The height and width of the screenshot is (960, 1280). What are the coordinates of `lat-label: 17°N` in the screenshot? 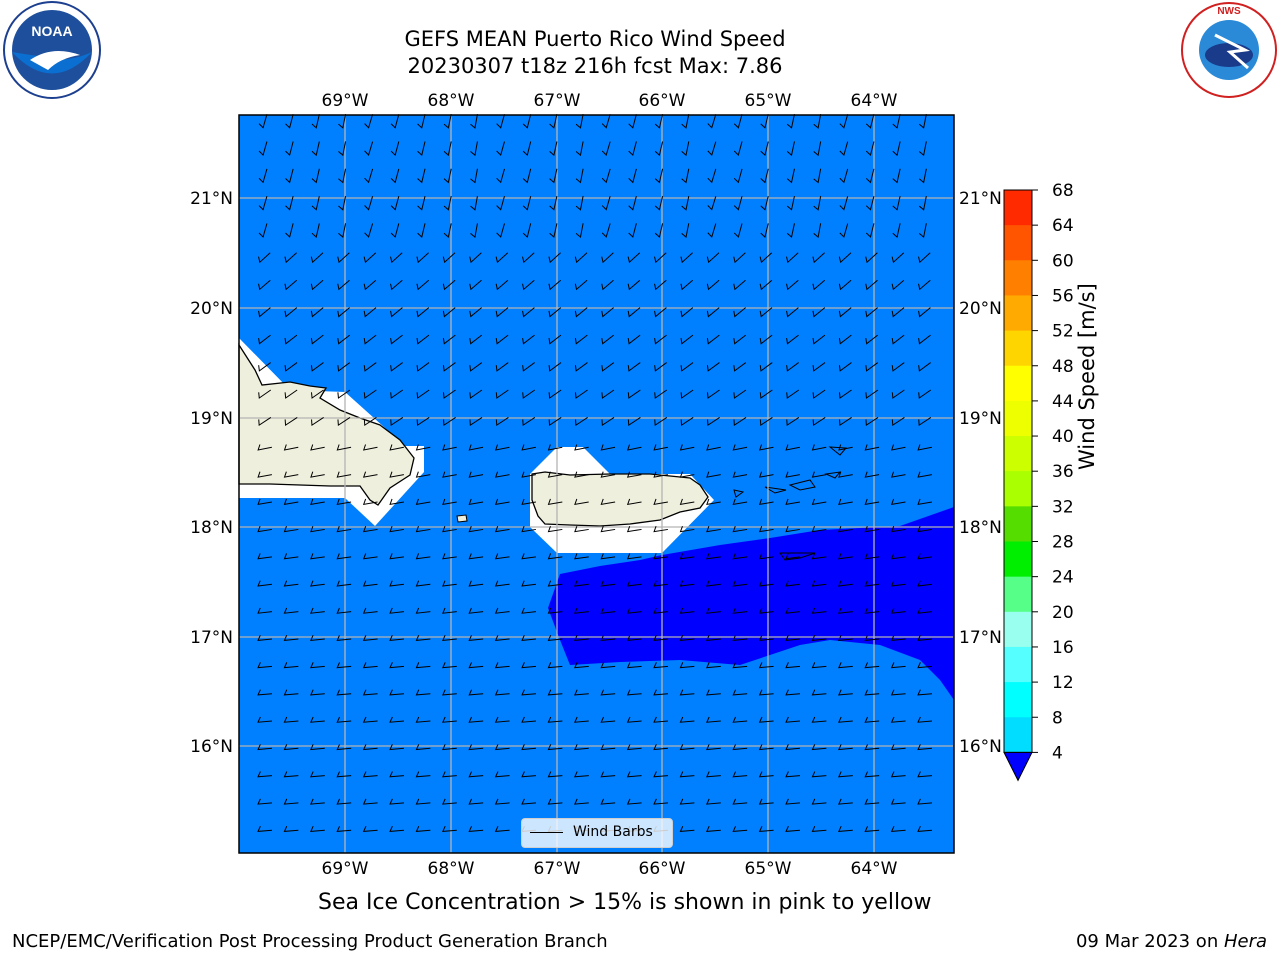 It's located at (980, 638).